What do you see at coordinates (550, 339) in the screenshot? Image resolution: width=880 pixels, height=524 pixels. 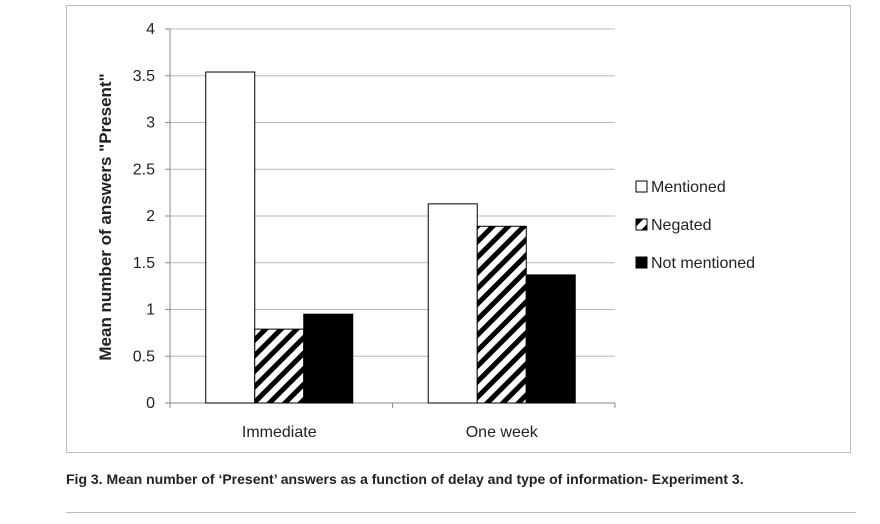 I see `bar-not-mentioned-one-week` at bounding box center [550, 339].